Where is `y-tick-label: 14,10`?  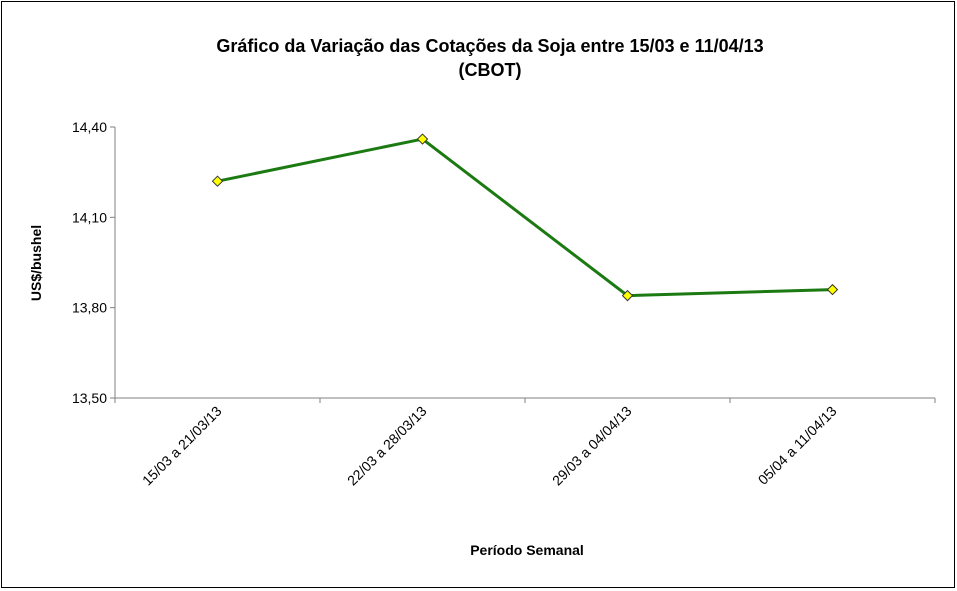 y-tick-label: 14,10 is located at coordinates (89, 217).